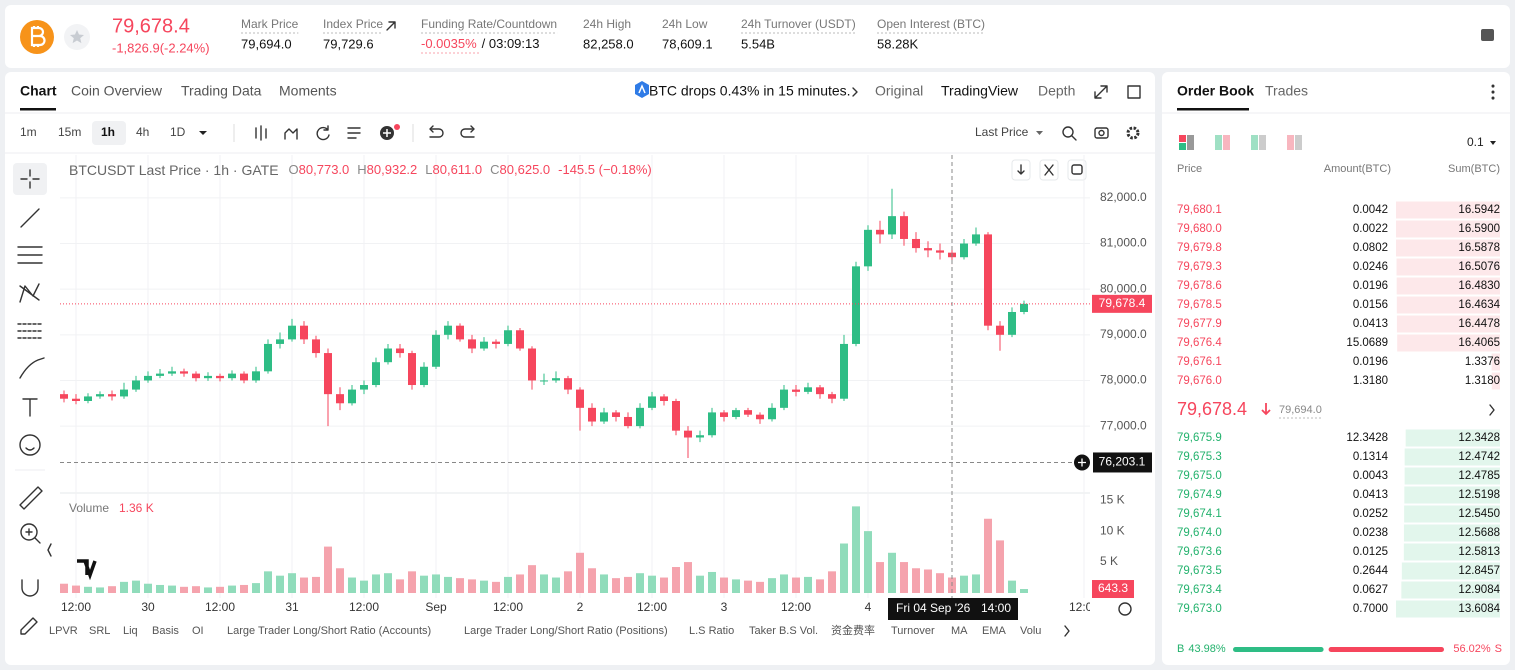 Image resolution: width=1515 pixels, height=670 pixels. I want to click on book-price: 79,674.0, so click(1199, 533).